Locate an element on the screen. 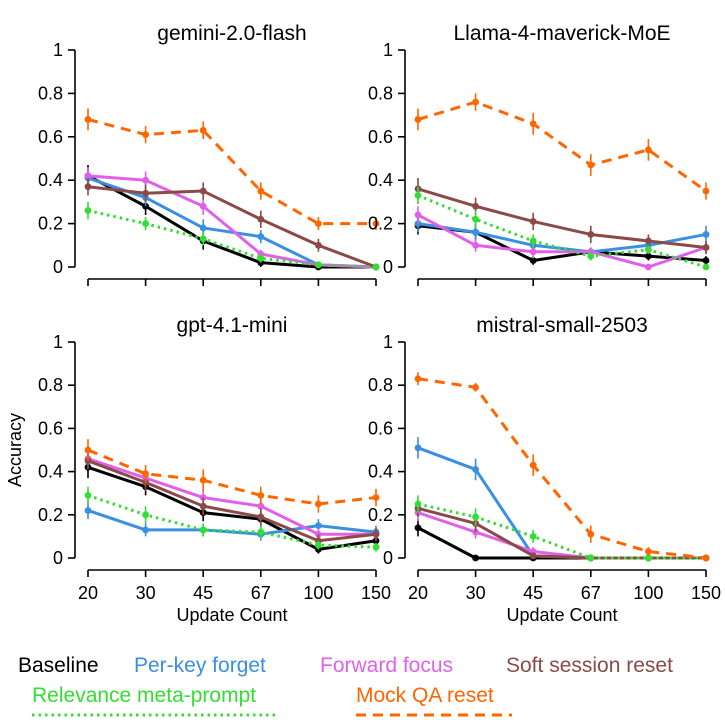 This screenshot has height=720, width=725. y-tick-label: 0.2 is located at coordinates (50, 224).